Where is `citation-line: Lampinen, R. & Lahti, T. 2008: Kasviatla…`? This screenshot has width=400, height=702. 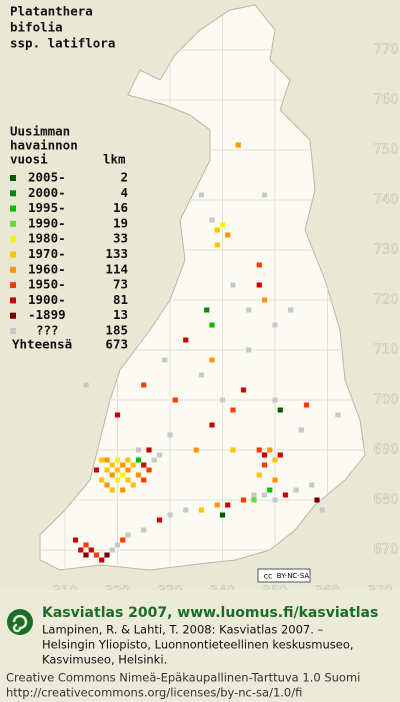
citation-line: Lampinen, R. & Lahti, T. 2008: Kasviatla… is located at coordinates (183, 630).